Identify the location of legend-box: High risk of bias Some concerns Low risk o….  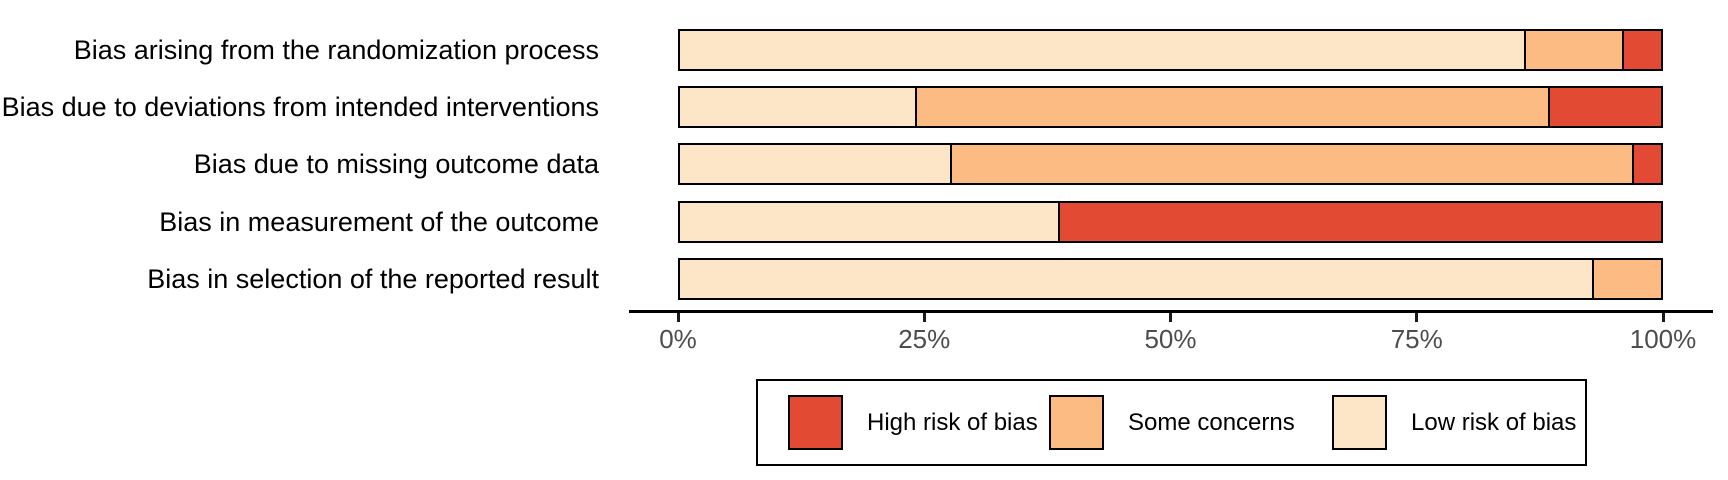
(1171, 422).